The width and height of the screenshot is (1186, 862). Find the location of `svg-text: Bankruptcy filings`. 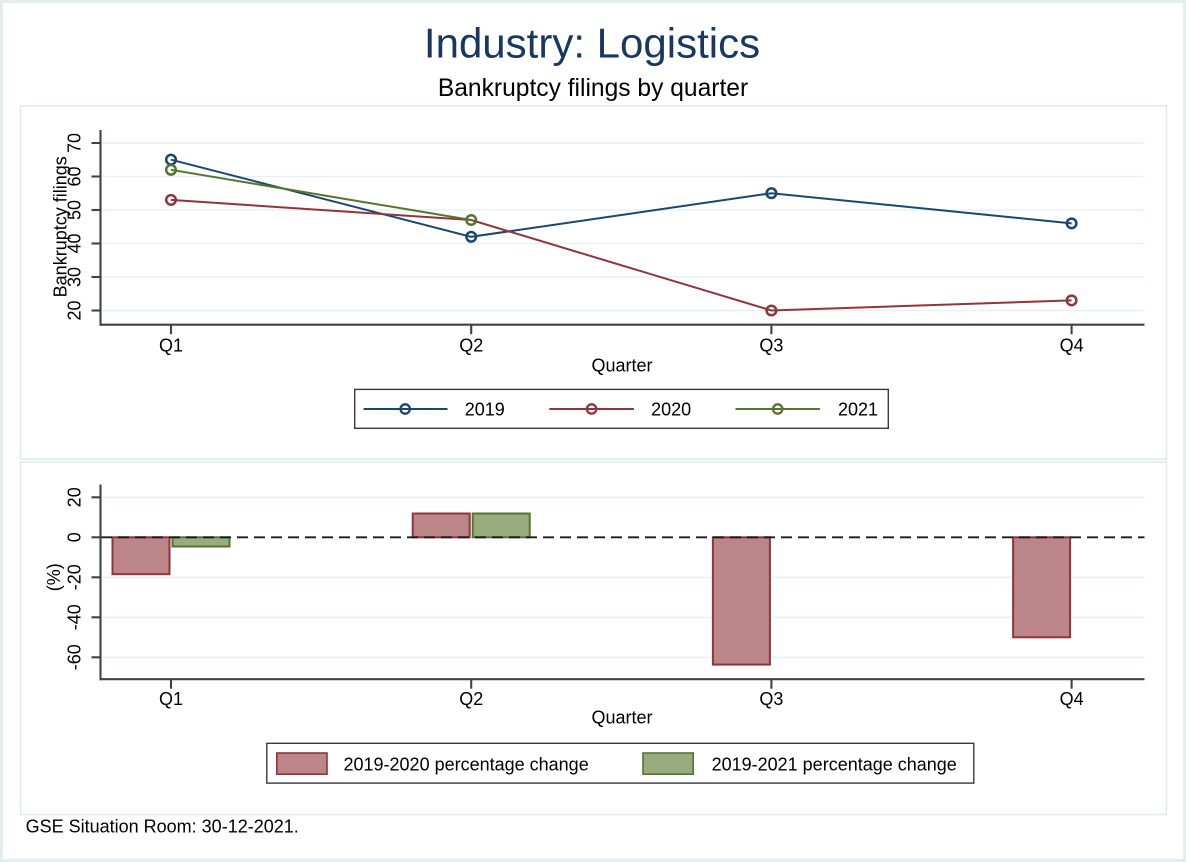

svg-text: Bankruptcy filings is located at coordinates (61, 226).